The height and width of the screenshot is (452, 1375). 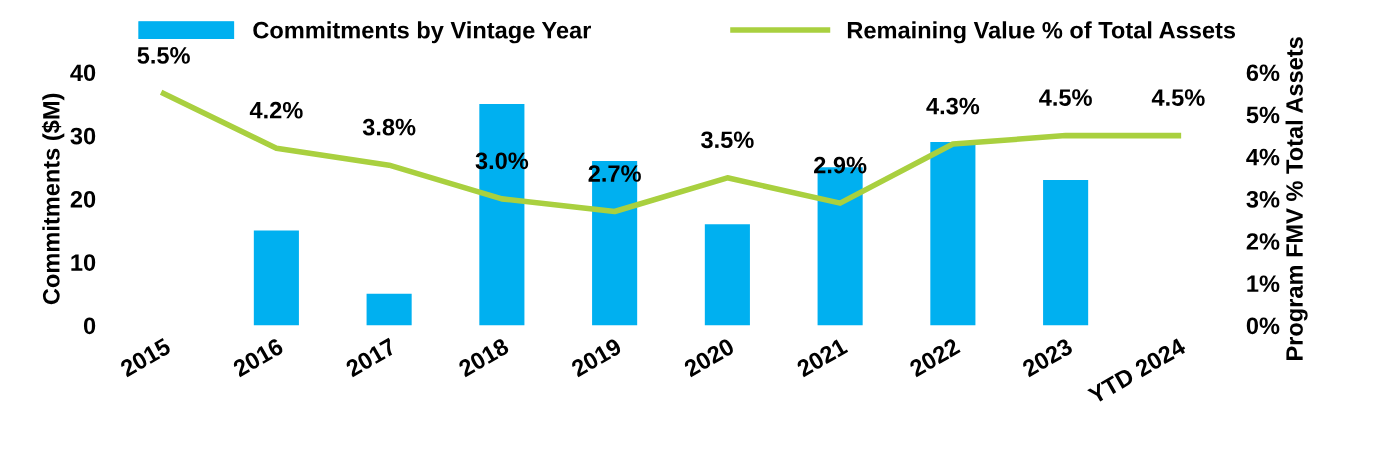 What do you see at coordinates (483, 357) in the screenshot?
I see `x-tick-label: 2018` at bounding box center [483, 357].